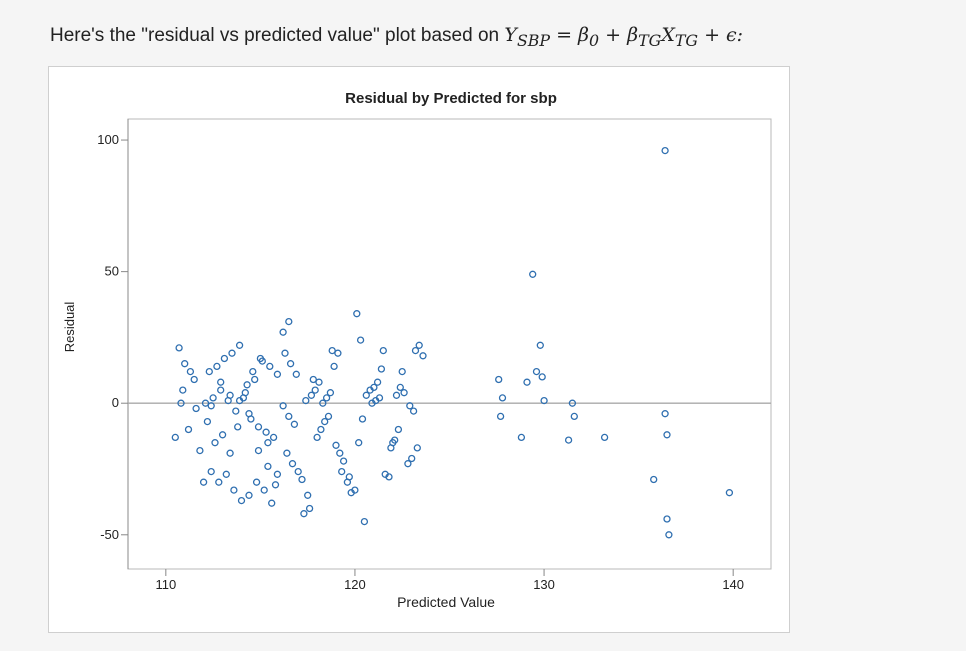 The width and height of the screenshot is (966, 651). I want to click on y-tick-label: 0, so click(115, 402).